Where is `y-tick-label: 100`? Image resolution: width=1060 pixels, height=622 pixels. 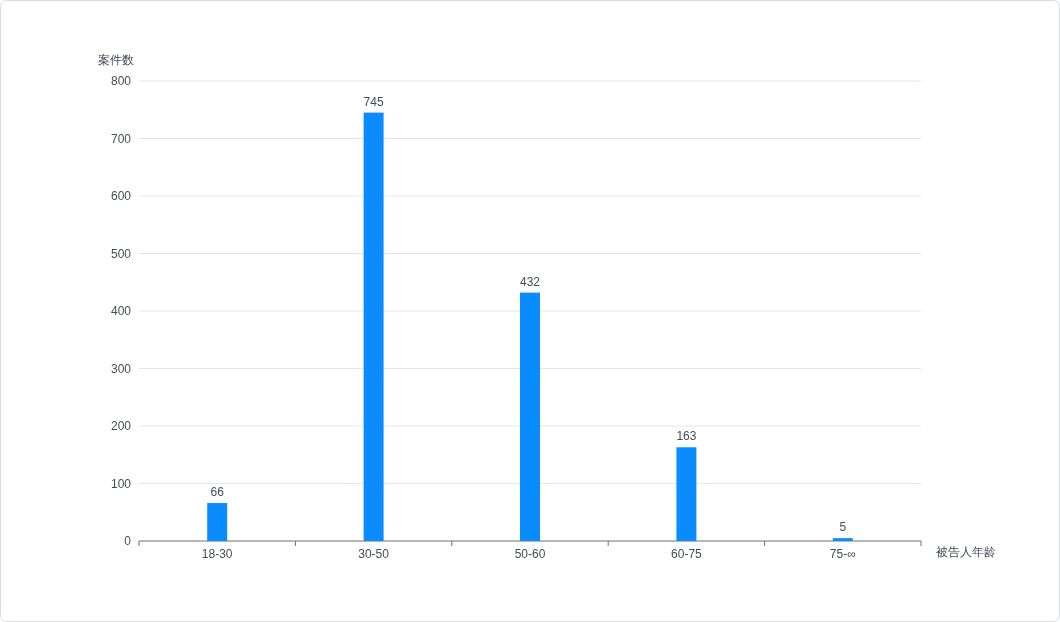 y-tick-label: 100 is located at coordinates (121, 483).